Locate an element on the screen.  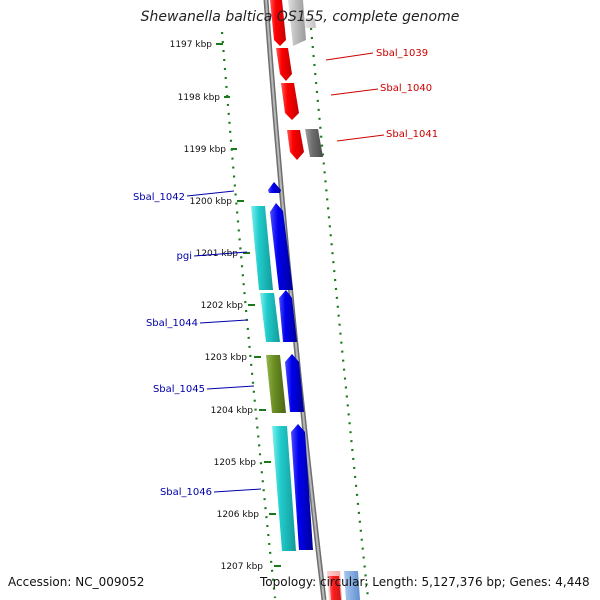
kbp-label: 1204 kbp is located at coordinates (232, 411).